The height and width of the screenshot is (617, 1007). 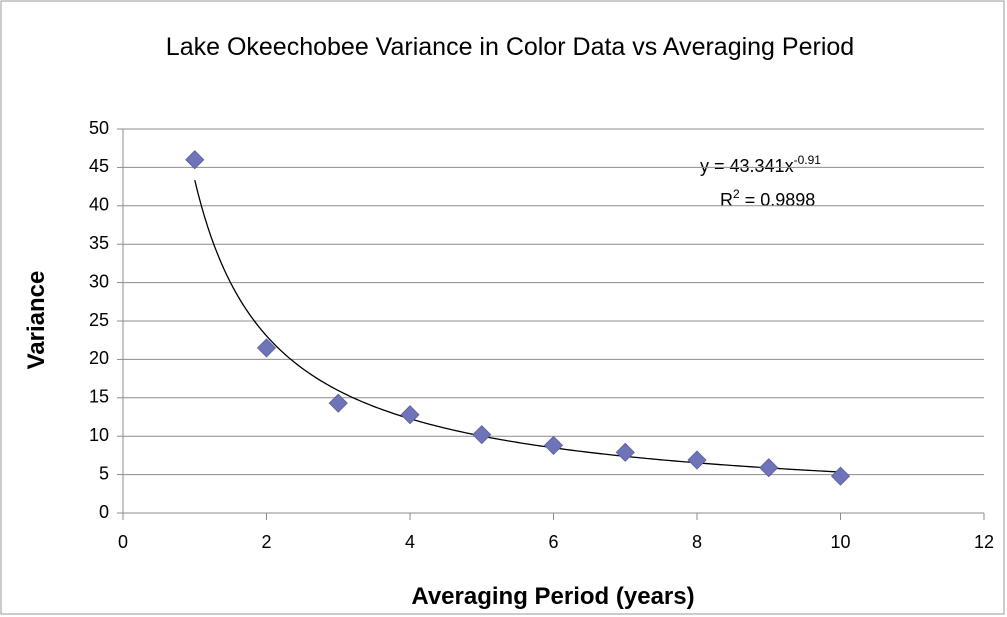 What do you see at coordinates (99, 166) in the screenshot?
I see `y-tick-label: 45` at bounding box center [99, 166].